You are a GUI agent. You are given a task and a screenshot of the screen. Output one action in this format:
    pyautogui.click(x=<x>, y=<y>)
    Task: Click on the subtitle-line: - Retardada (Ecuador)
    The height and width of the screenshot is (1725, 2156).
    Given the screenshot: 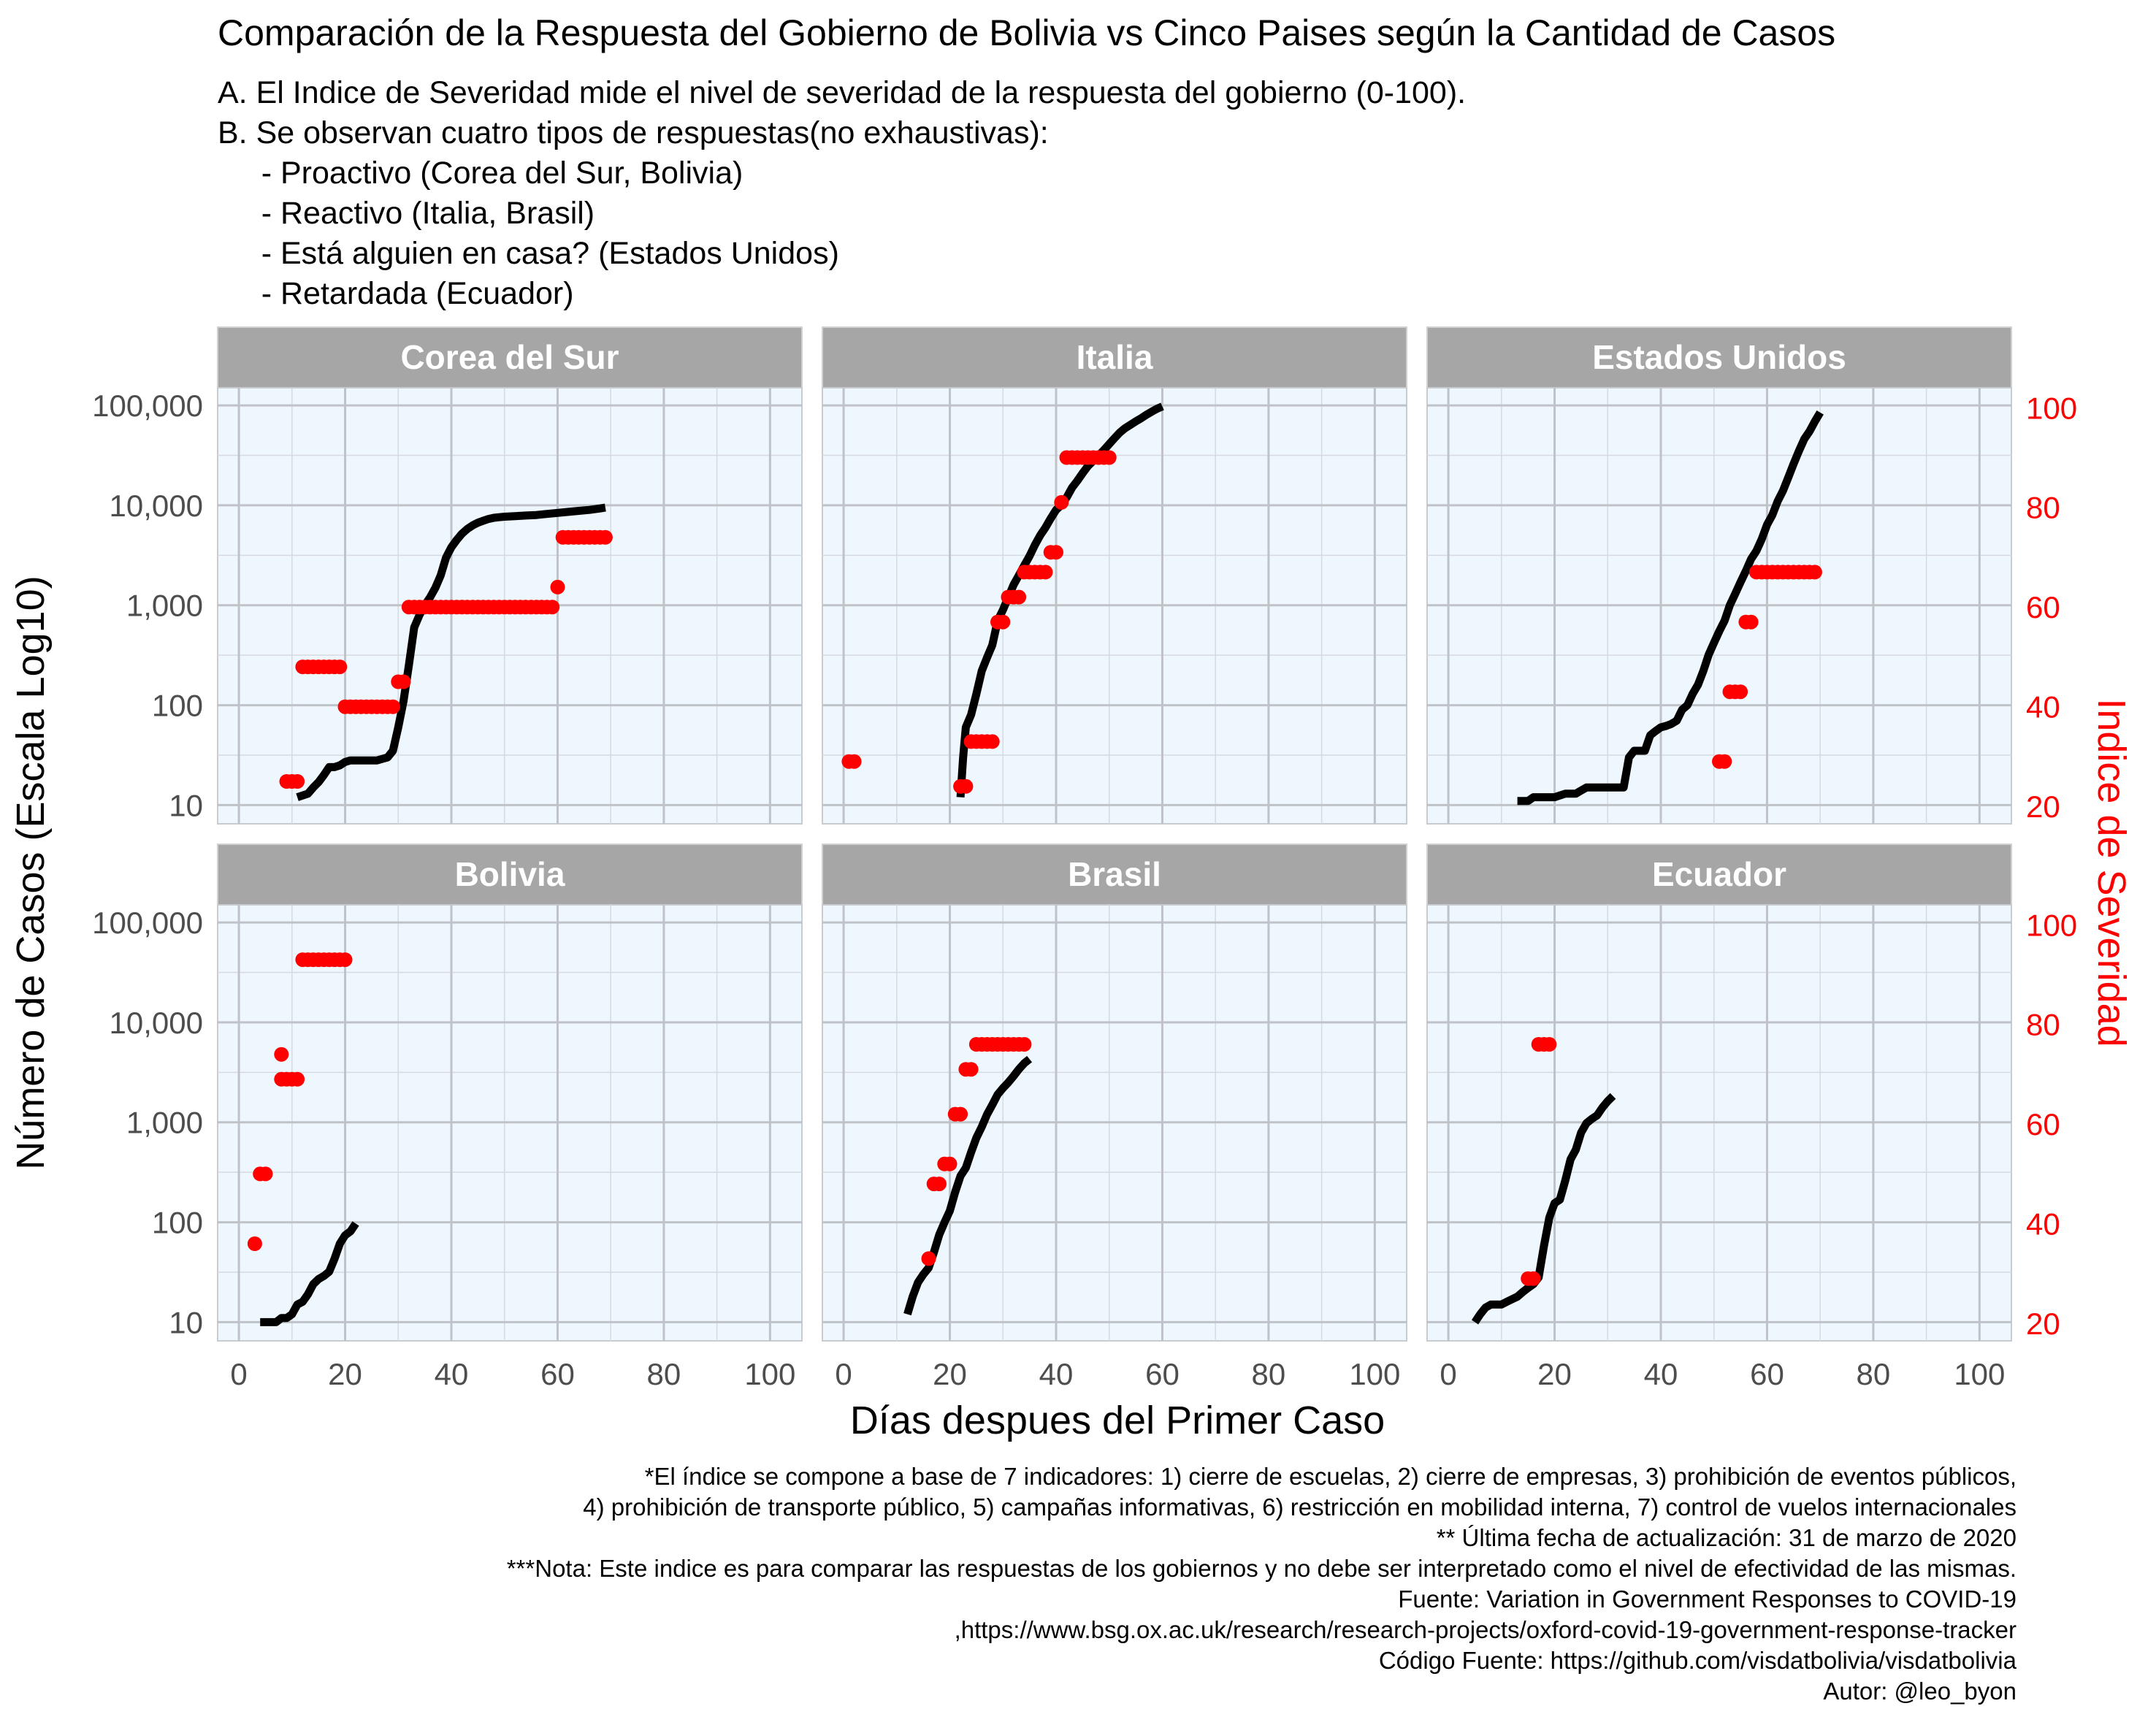 What is the action you would take?
    pyautogui.click(x=396, y=293)
    